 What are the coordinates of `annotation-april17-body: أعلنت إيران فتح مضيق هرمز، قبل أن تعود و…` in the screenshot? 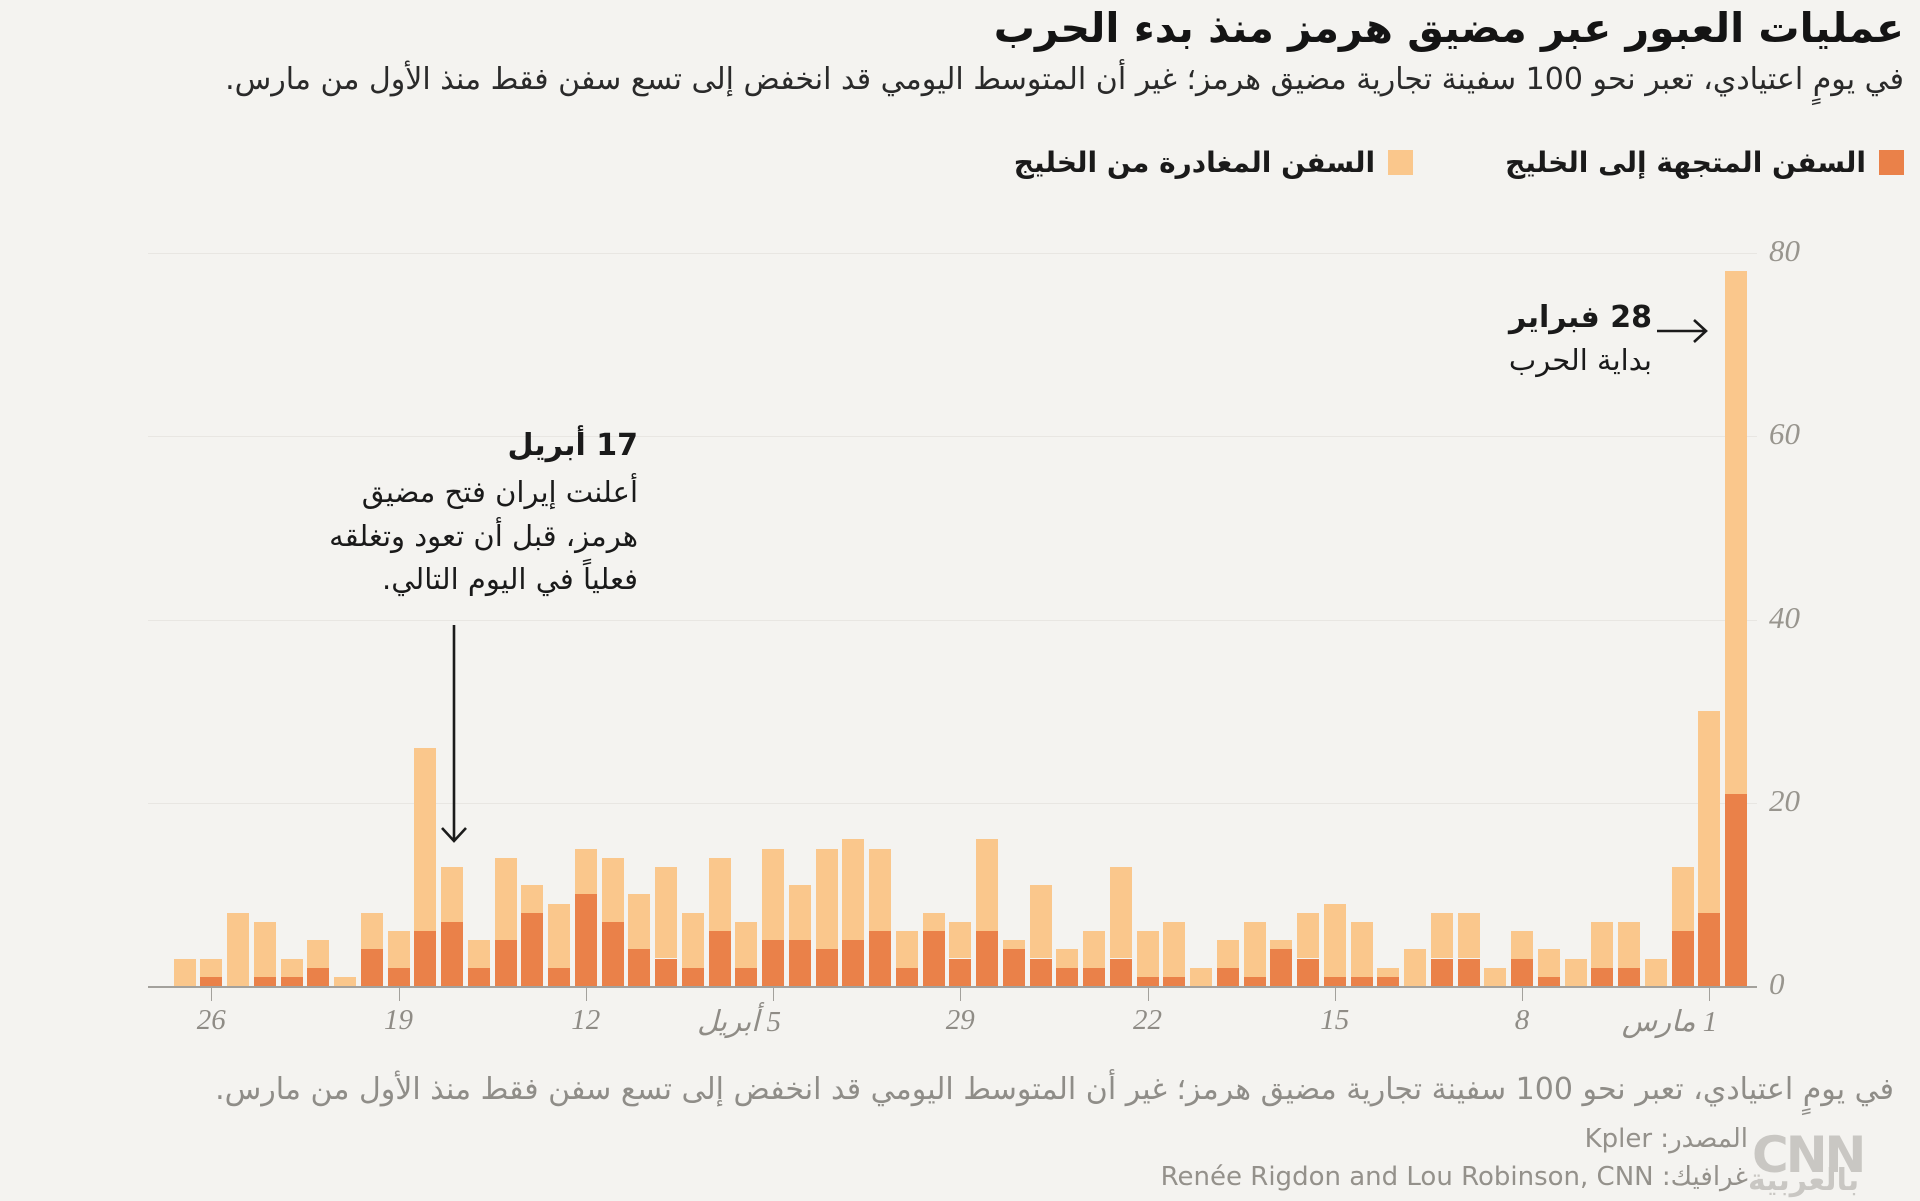 It's located at (483, 535).